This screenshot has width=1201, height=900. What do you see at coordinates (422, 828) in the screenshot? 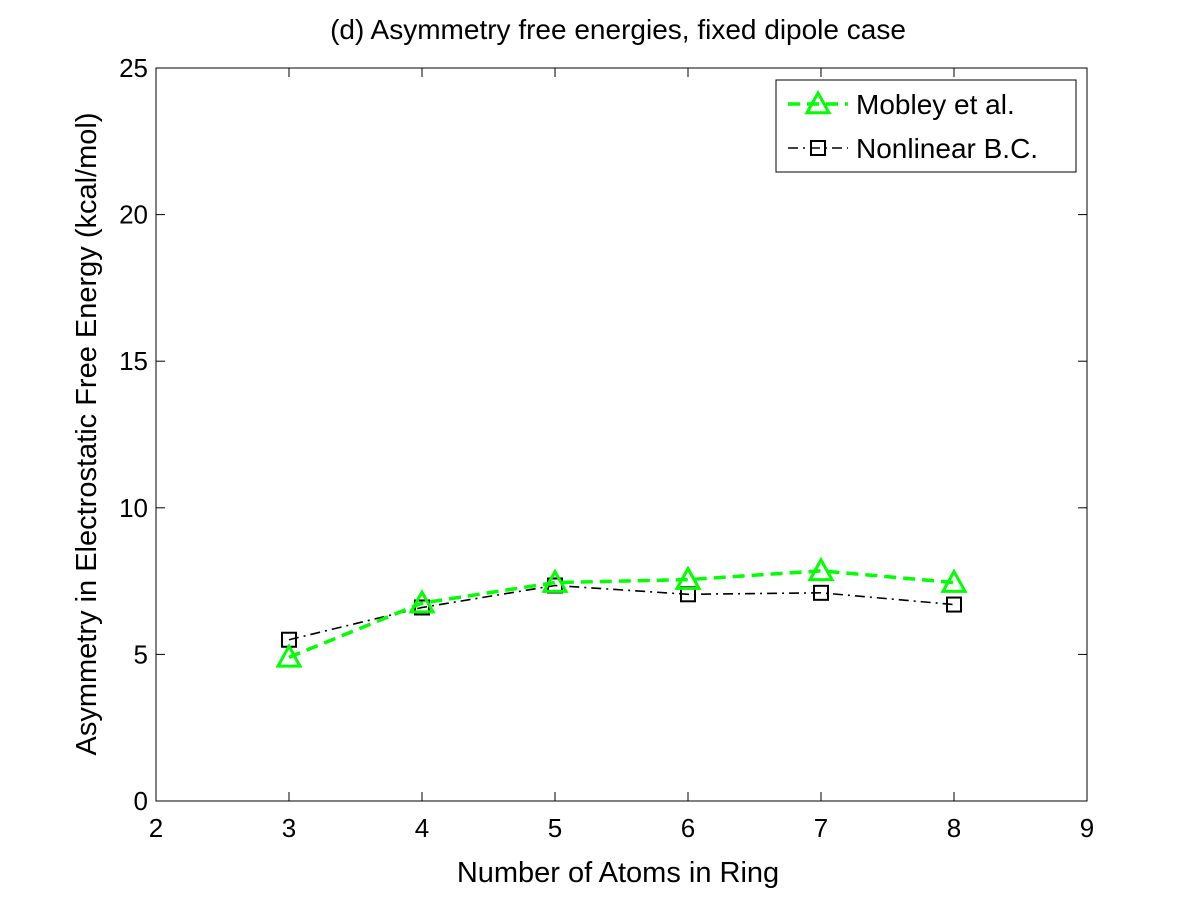
I see `x-tick-label: 4` at bounding box center [422, 828].